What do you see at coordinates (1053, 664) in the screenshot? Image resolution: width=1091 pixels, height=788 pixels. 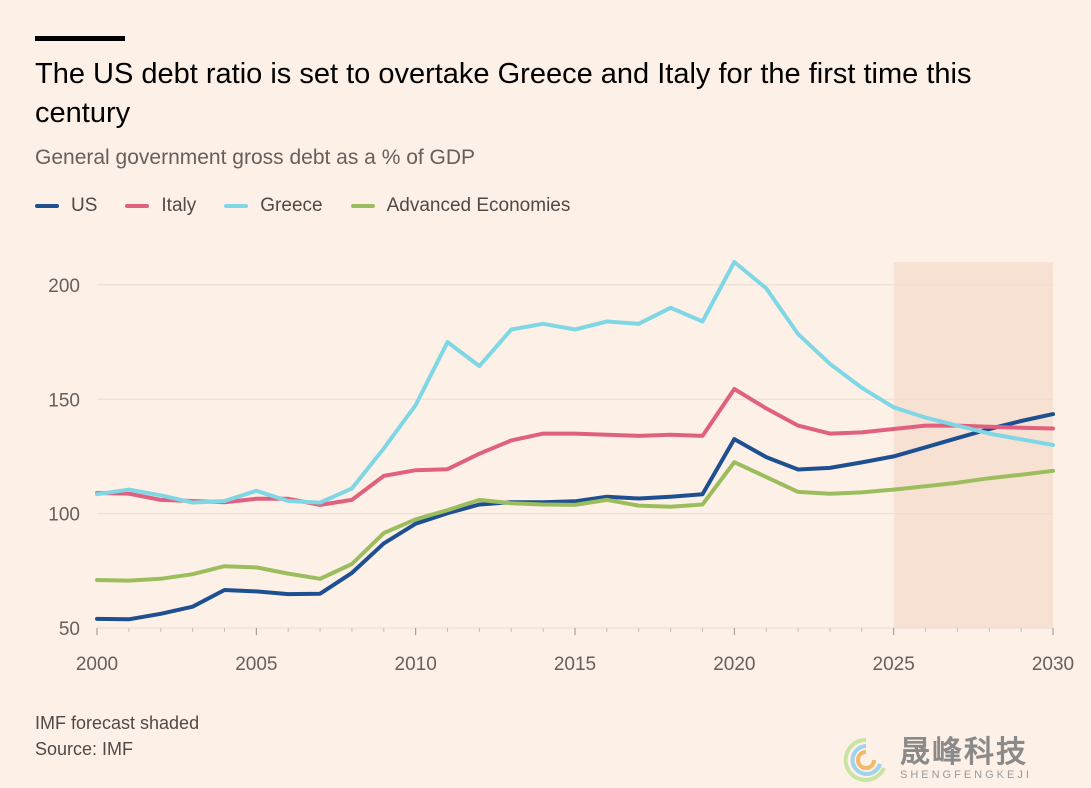 I see `x-tick-label: 2030` at bounding box center [1053, 664].